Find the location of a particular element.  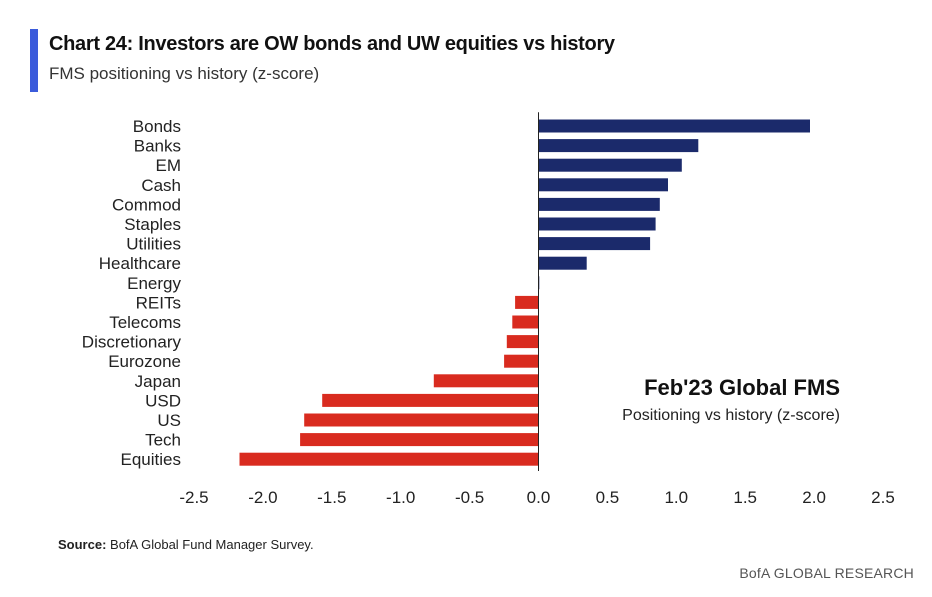

title-accent-bar is located at coordinates (34, 60).